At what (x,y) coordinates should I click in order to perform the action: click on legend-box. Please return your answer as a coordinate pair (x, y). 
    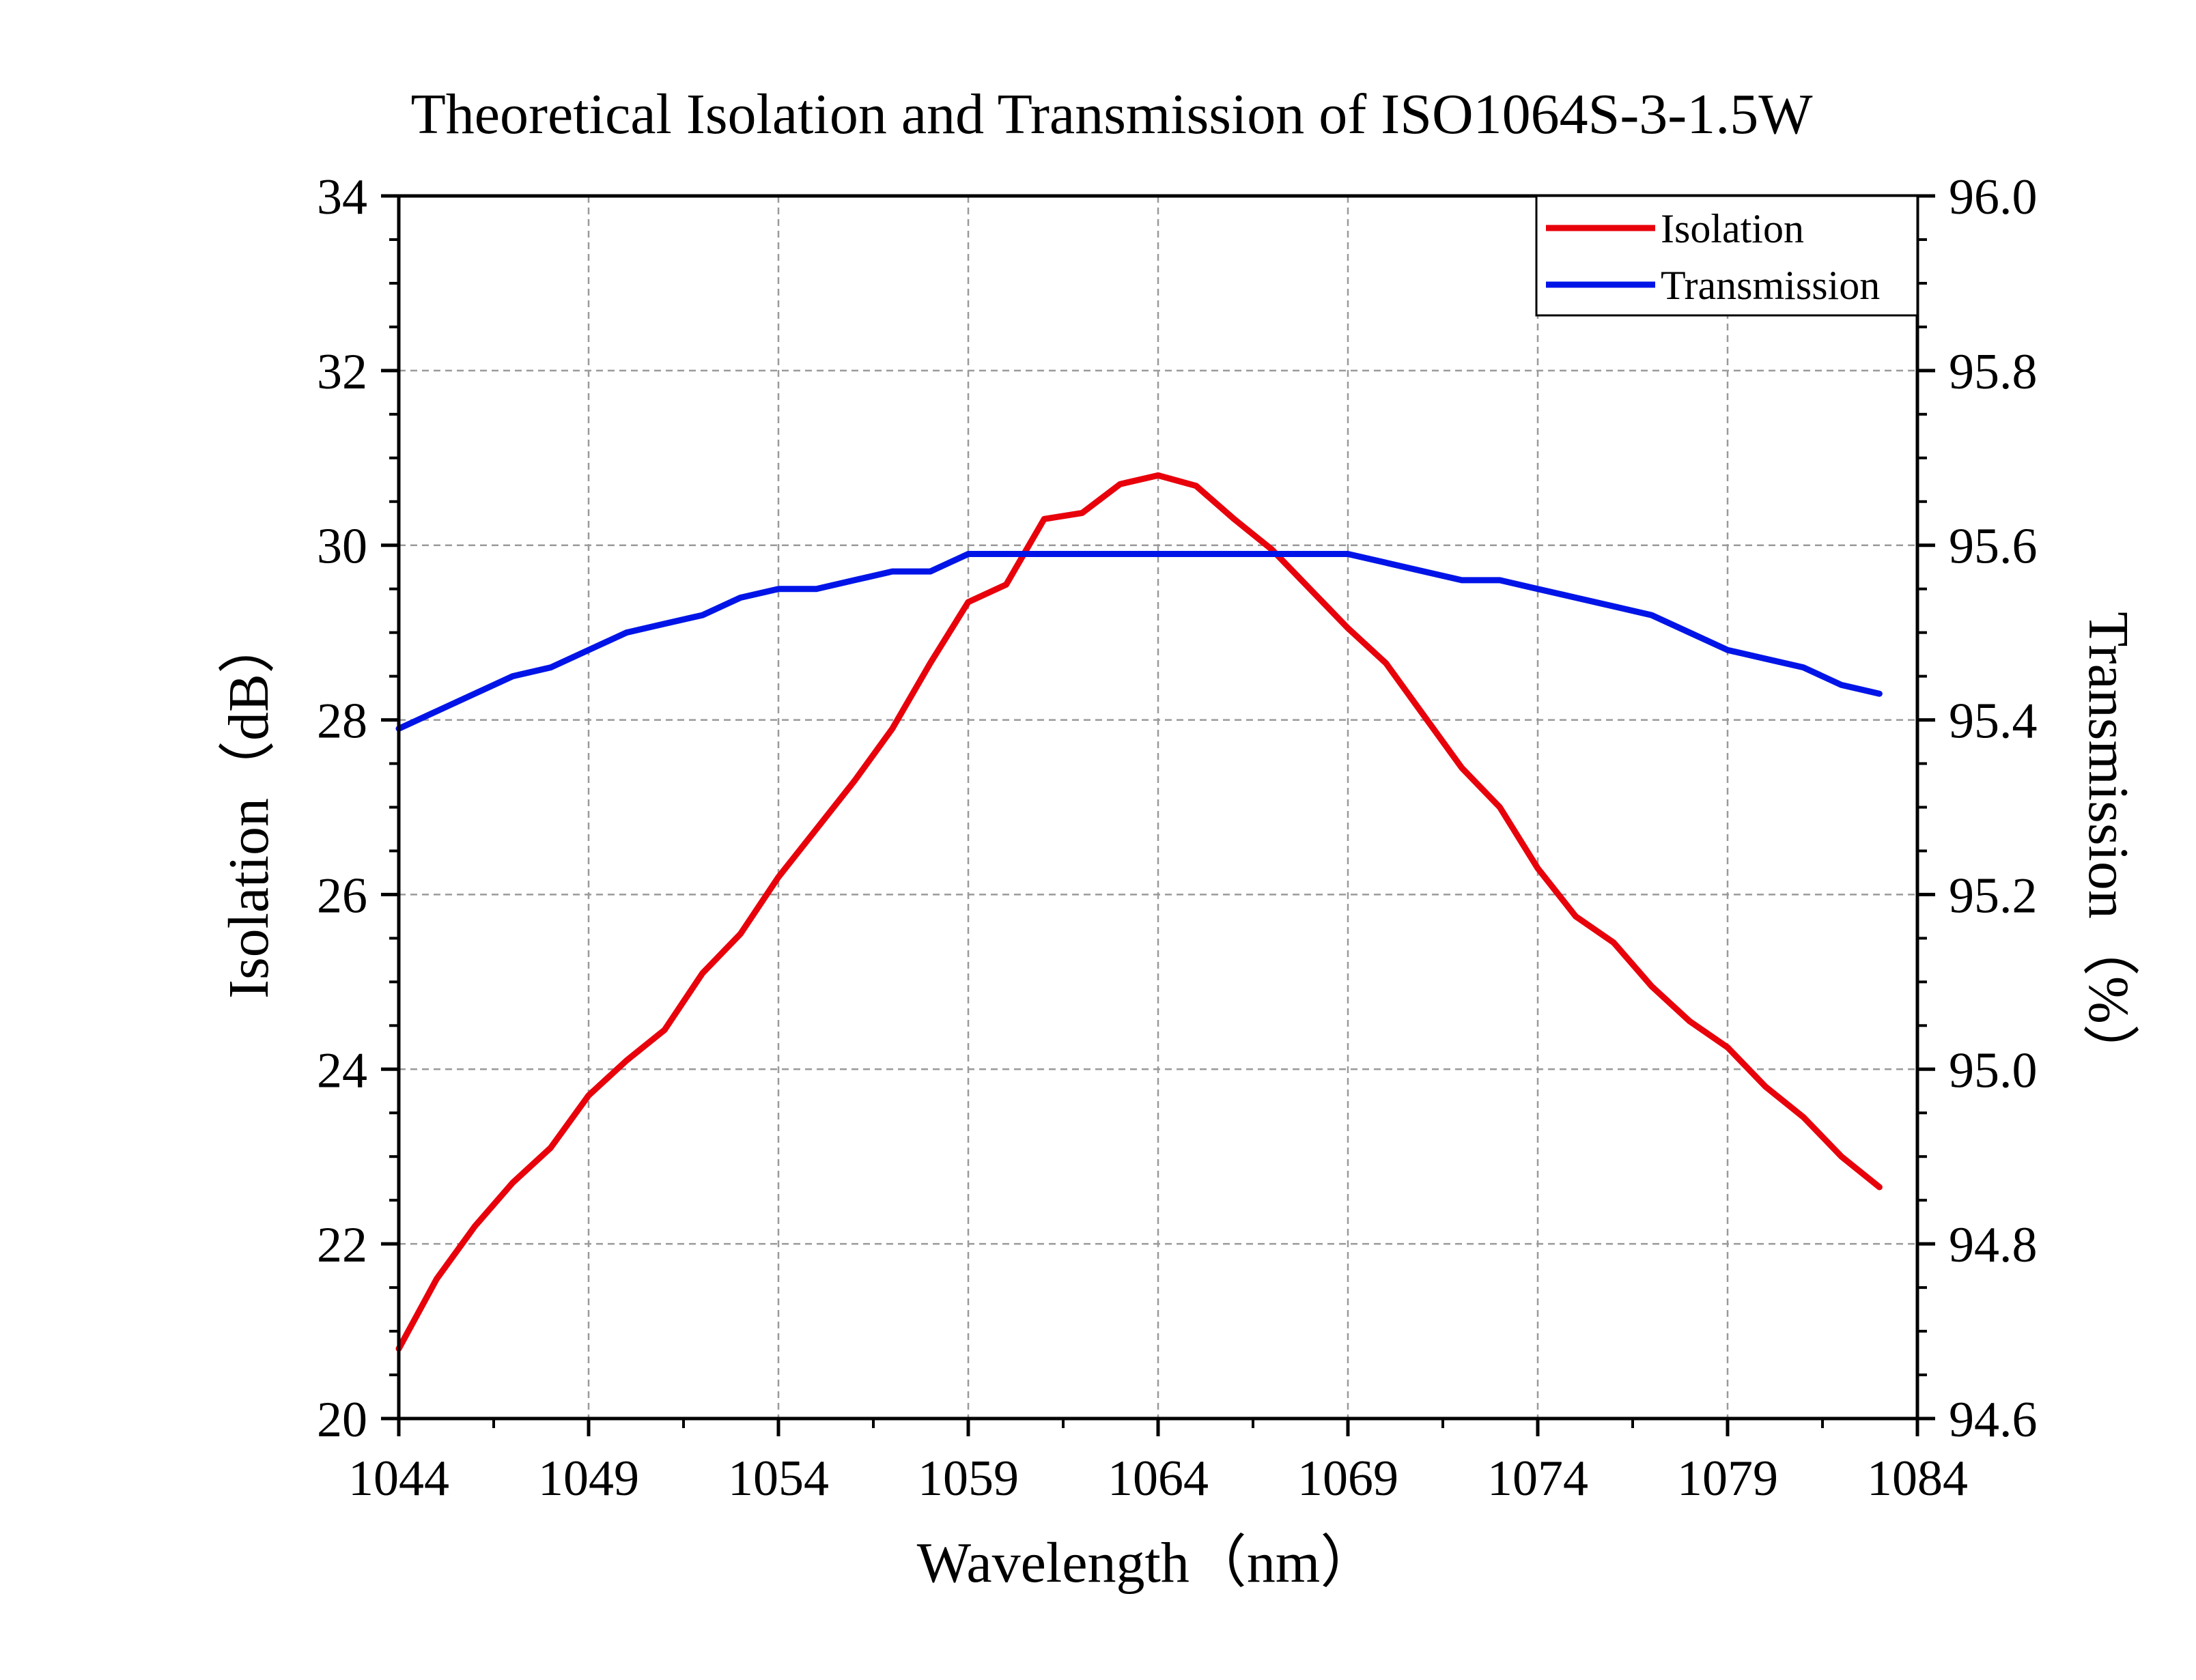
    Looking at the image, I should click on (1727, 256).